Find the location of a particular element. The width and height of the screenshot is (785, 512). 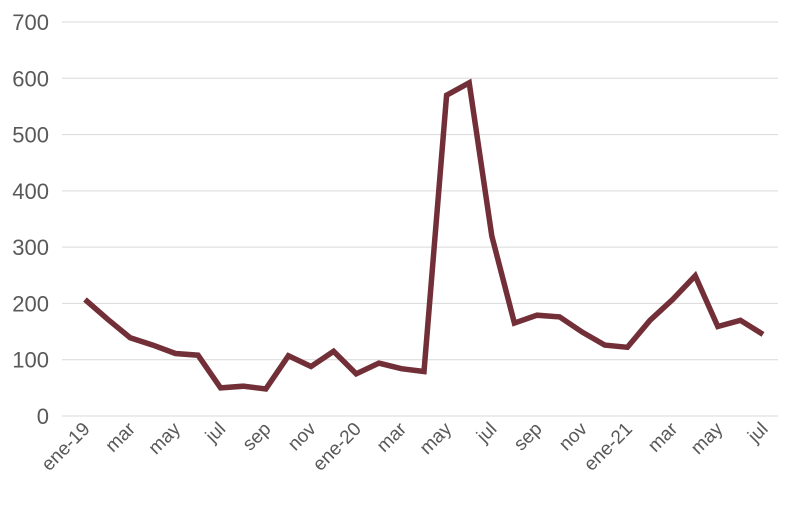

y-tick-label: 400 is located at coordinates (30, 191).